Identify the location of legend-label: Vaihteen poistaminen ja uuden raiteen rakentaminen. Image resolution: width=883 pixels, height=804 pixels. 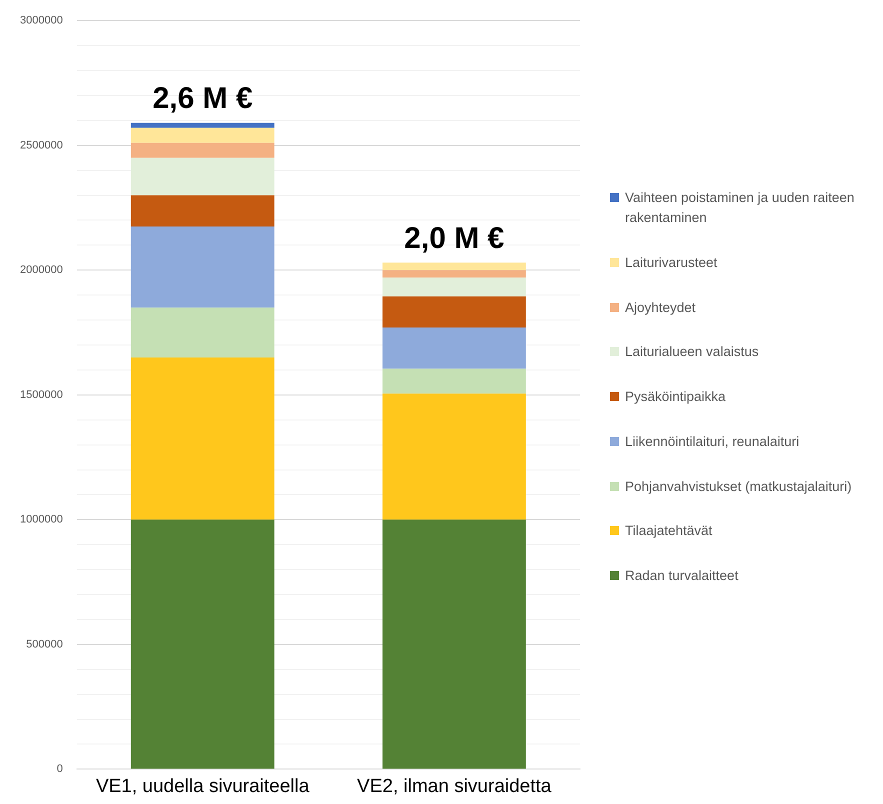
(740, 208).